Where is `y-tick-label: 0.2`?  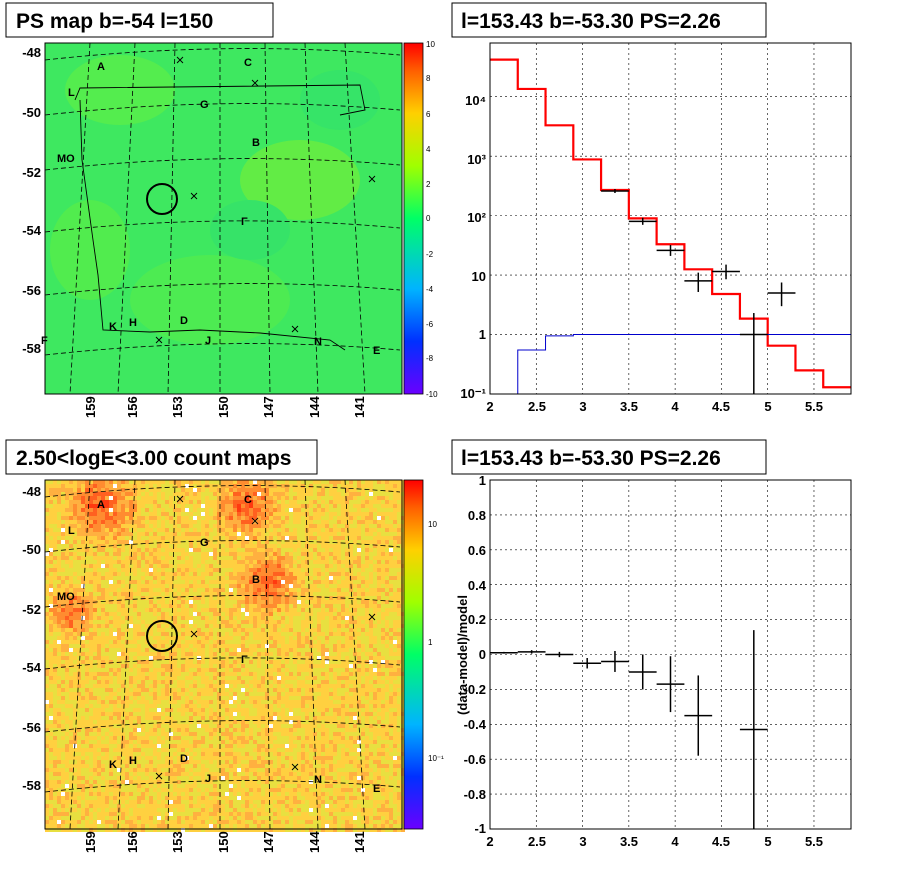
y-tick-label: 0.2 is located at coordinates (477, 619).